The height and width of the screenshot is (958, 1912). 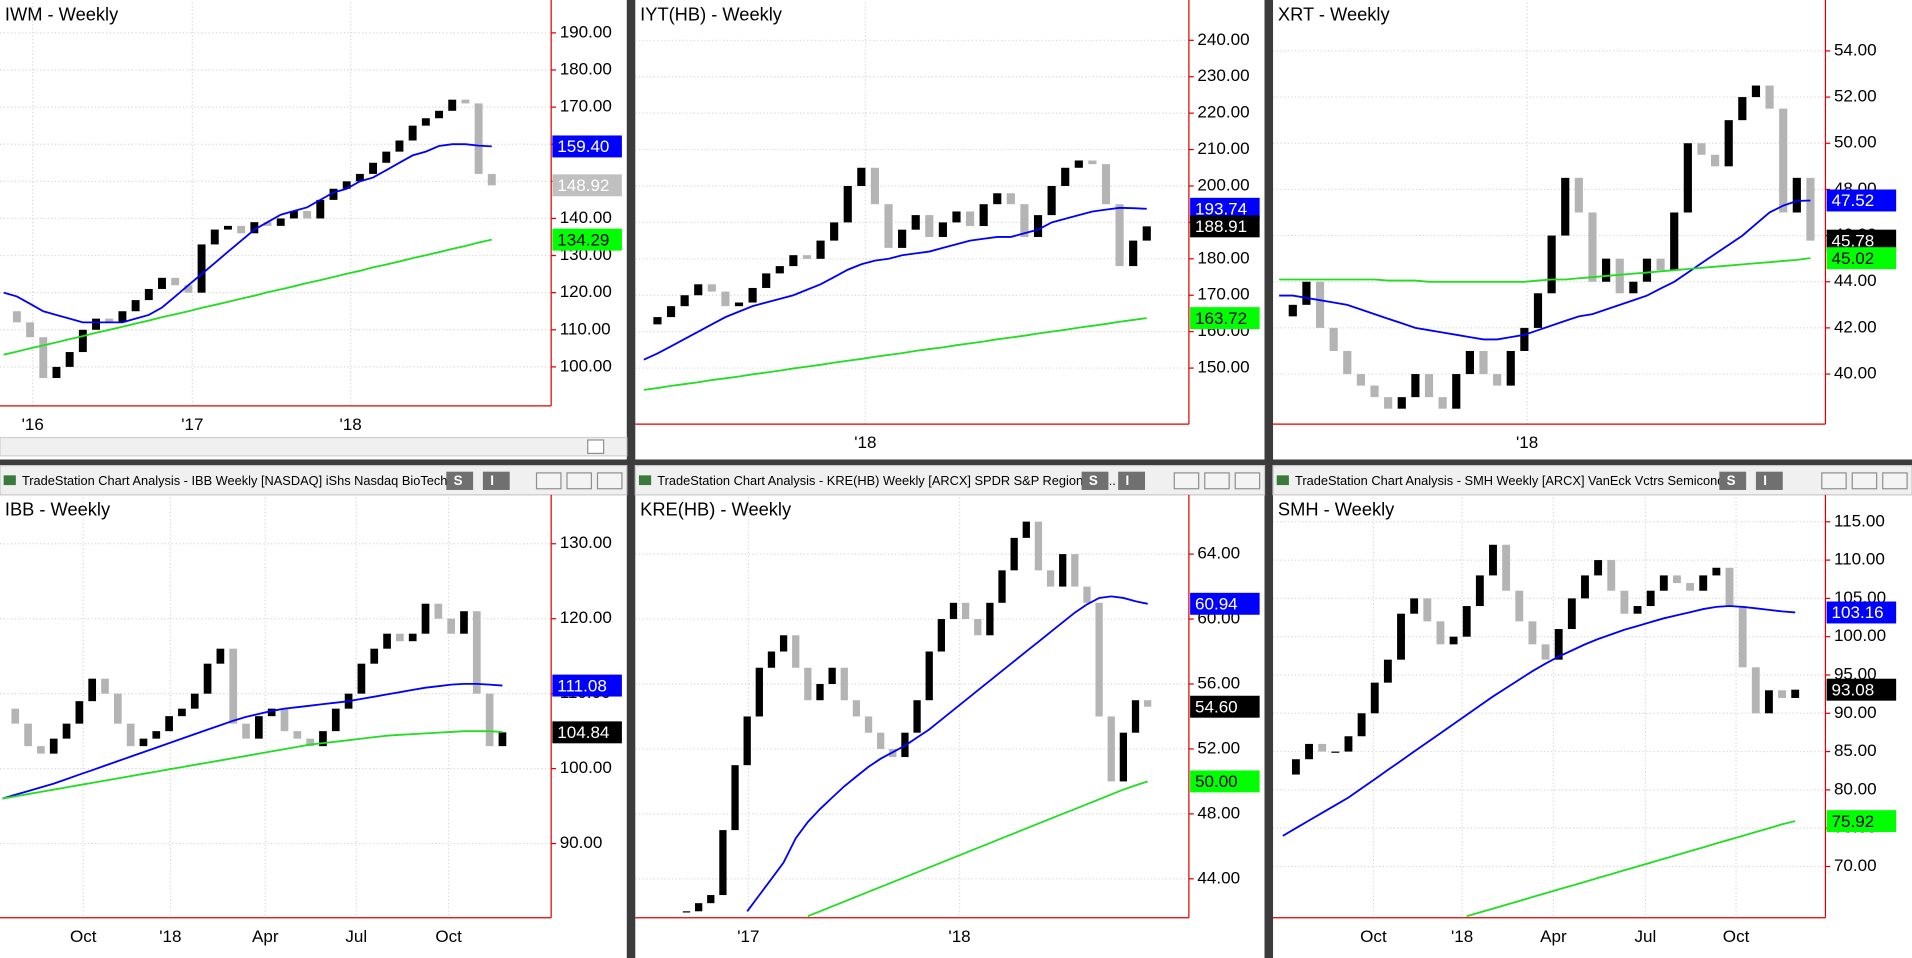 What do you see at coordinates (1216, 781) in the screenshot?
I see `price-label: 50.00` at bounding box center [1216, 781].